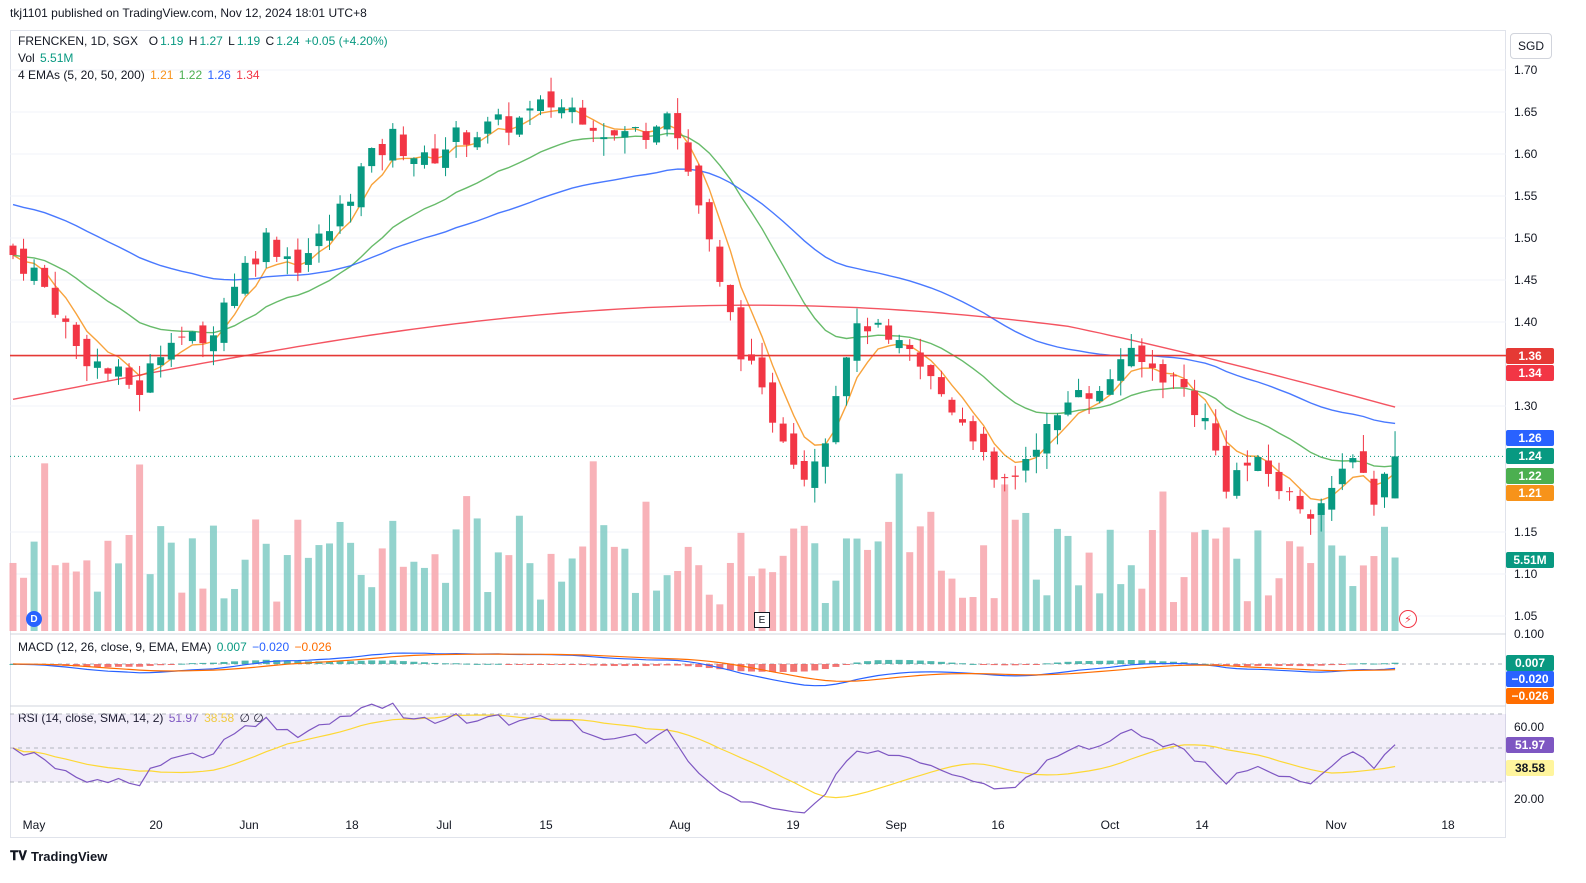 The height and width of the screenshot is (883, 1586). What do you see at coordinates (1530, 373) in the screenshot?
I see `ema200-badge: 1.34` at bounding box center [1530, 373].